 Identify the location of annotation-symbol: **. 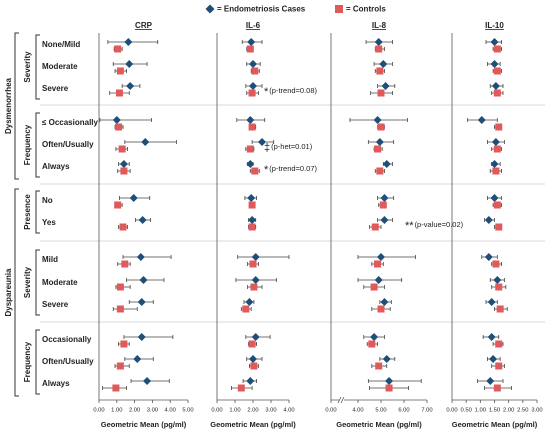
(409, 226).